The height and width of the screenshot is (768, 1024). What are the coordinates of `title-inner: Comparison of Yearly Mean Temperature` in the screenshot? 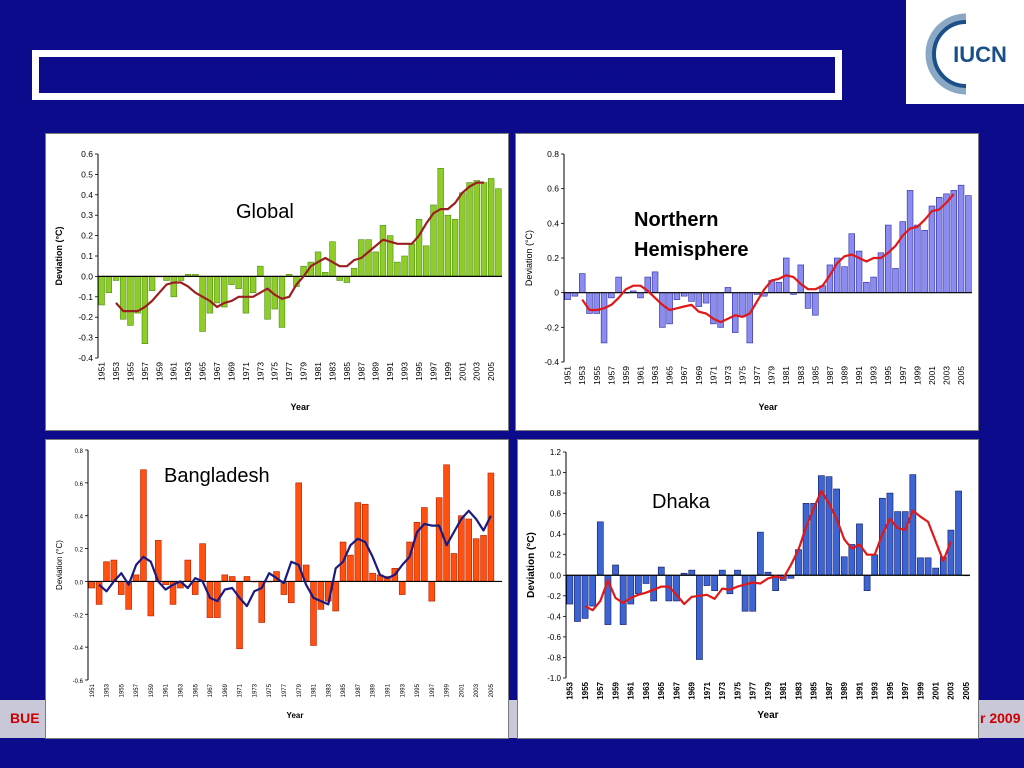 It's located at (437, 75).